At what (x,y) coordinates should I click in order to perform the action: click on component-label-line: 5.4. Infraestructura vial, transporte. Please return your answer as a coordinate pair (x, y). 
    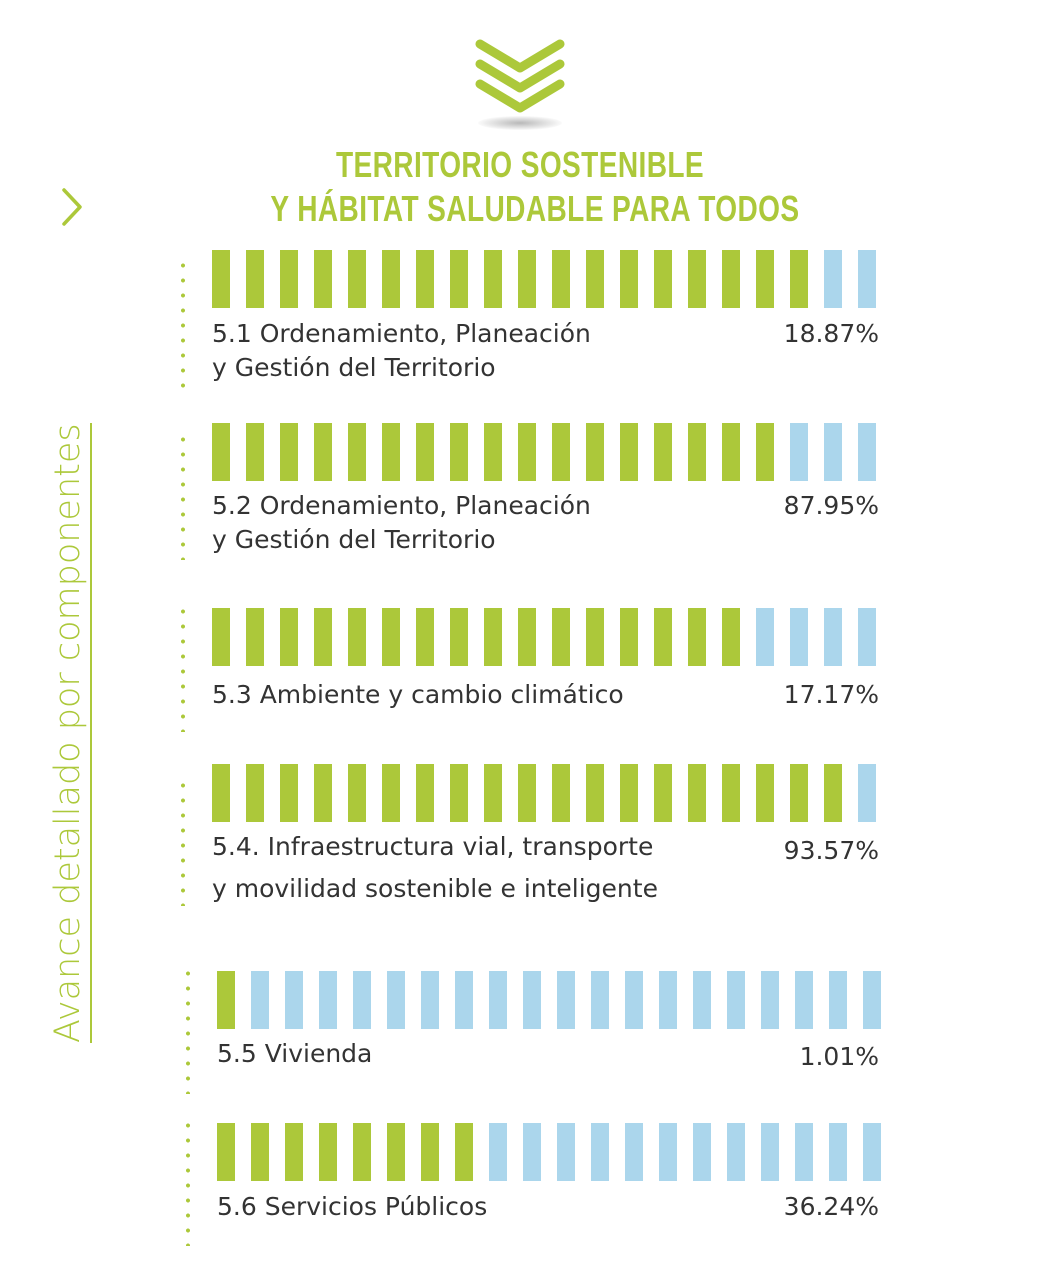
    Looking at the image, I should click on (433, 846).